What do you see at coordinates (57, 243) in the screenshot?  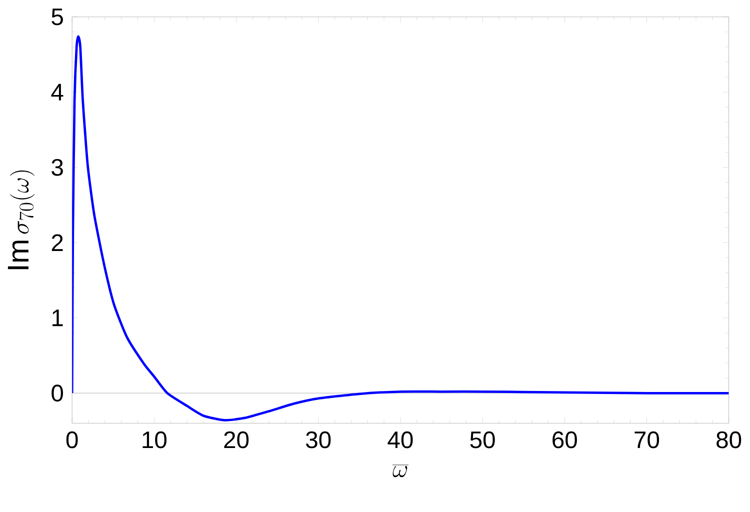 I see `y-tick-label: 2` at bounding box center [57, 243].